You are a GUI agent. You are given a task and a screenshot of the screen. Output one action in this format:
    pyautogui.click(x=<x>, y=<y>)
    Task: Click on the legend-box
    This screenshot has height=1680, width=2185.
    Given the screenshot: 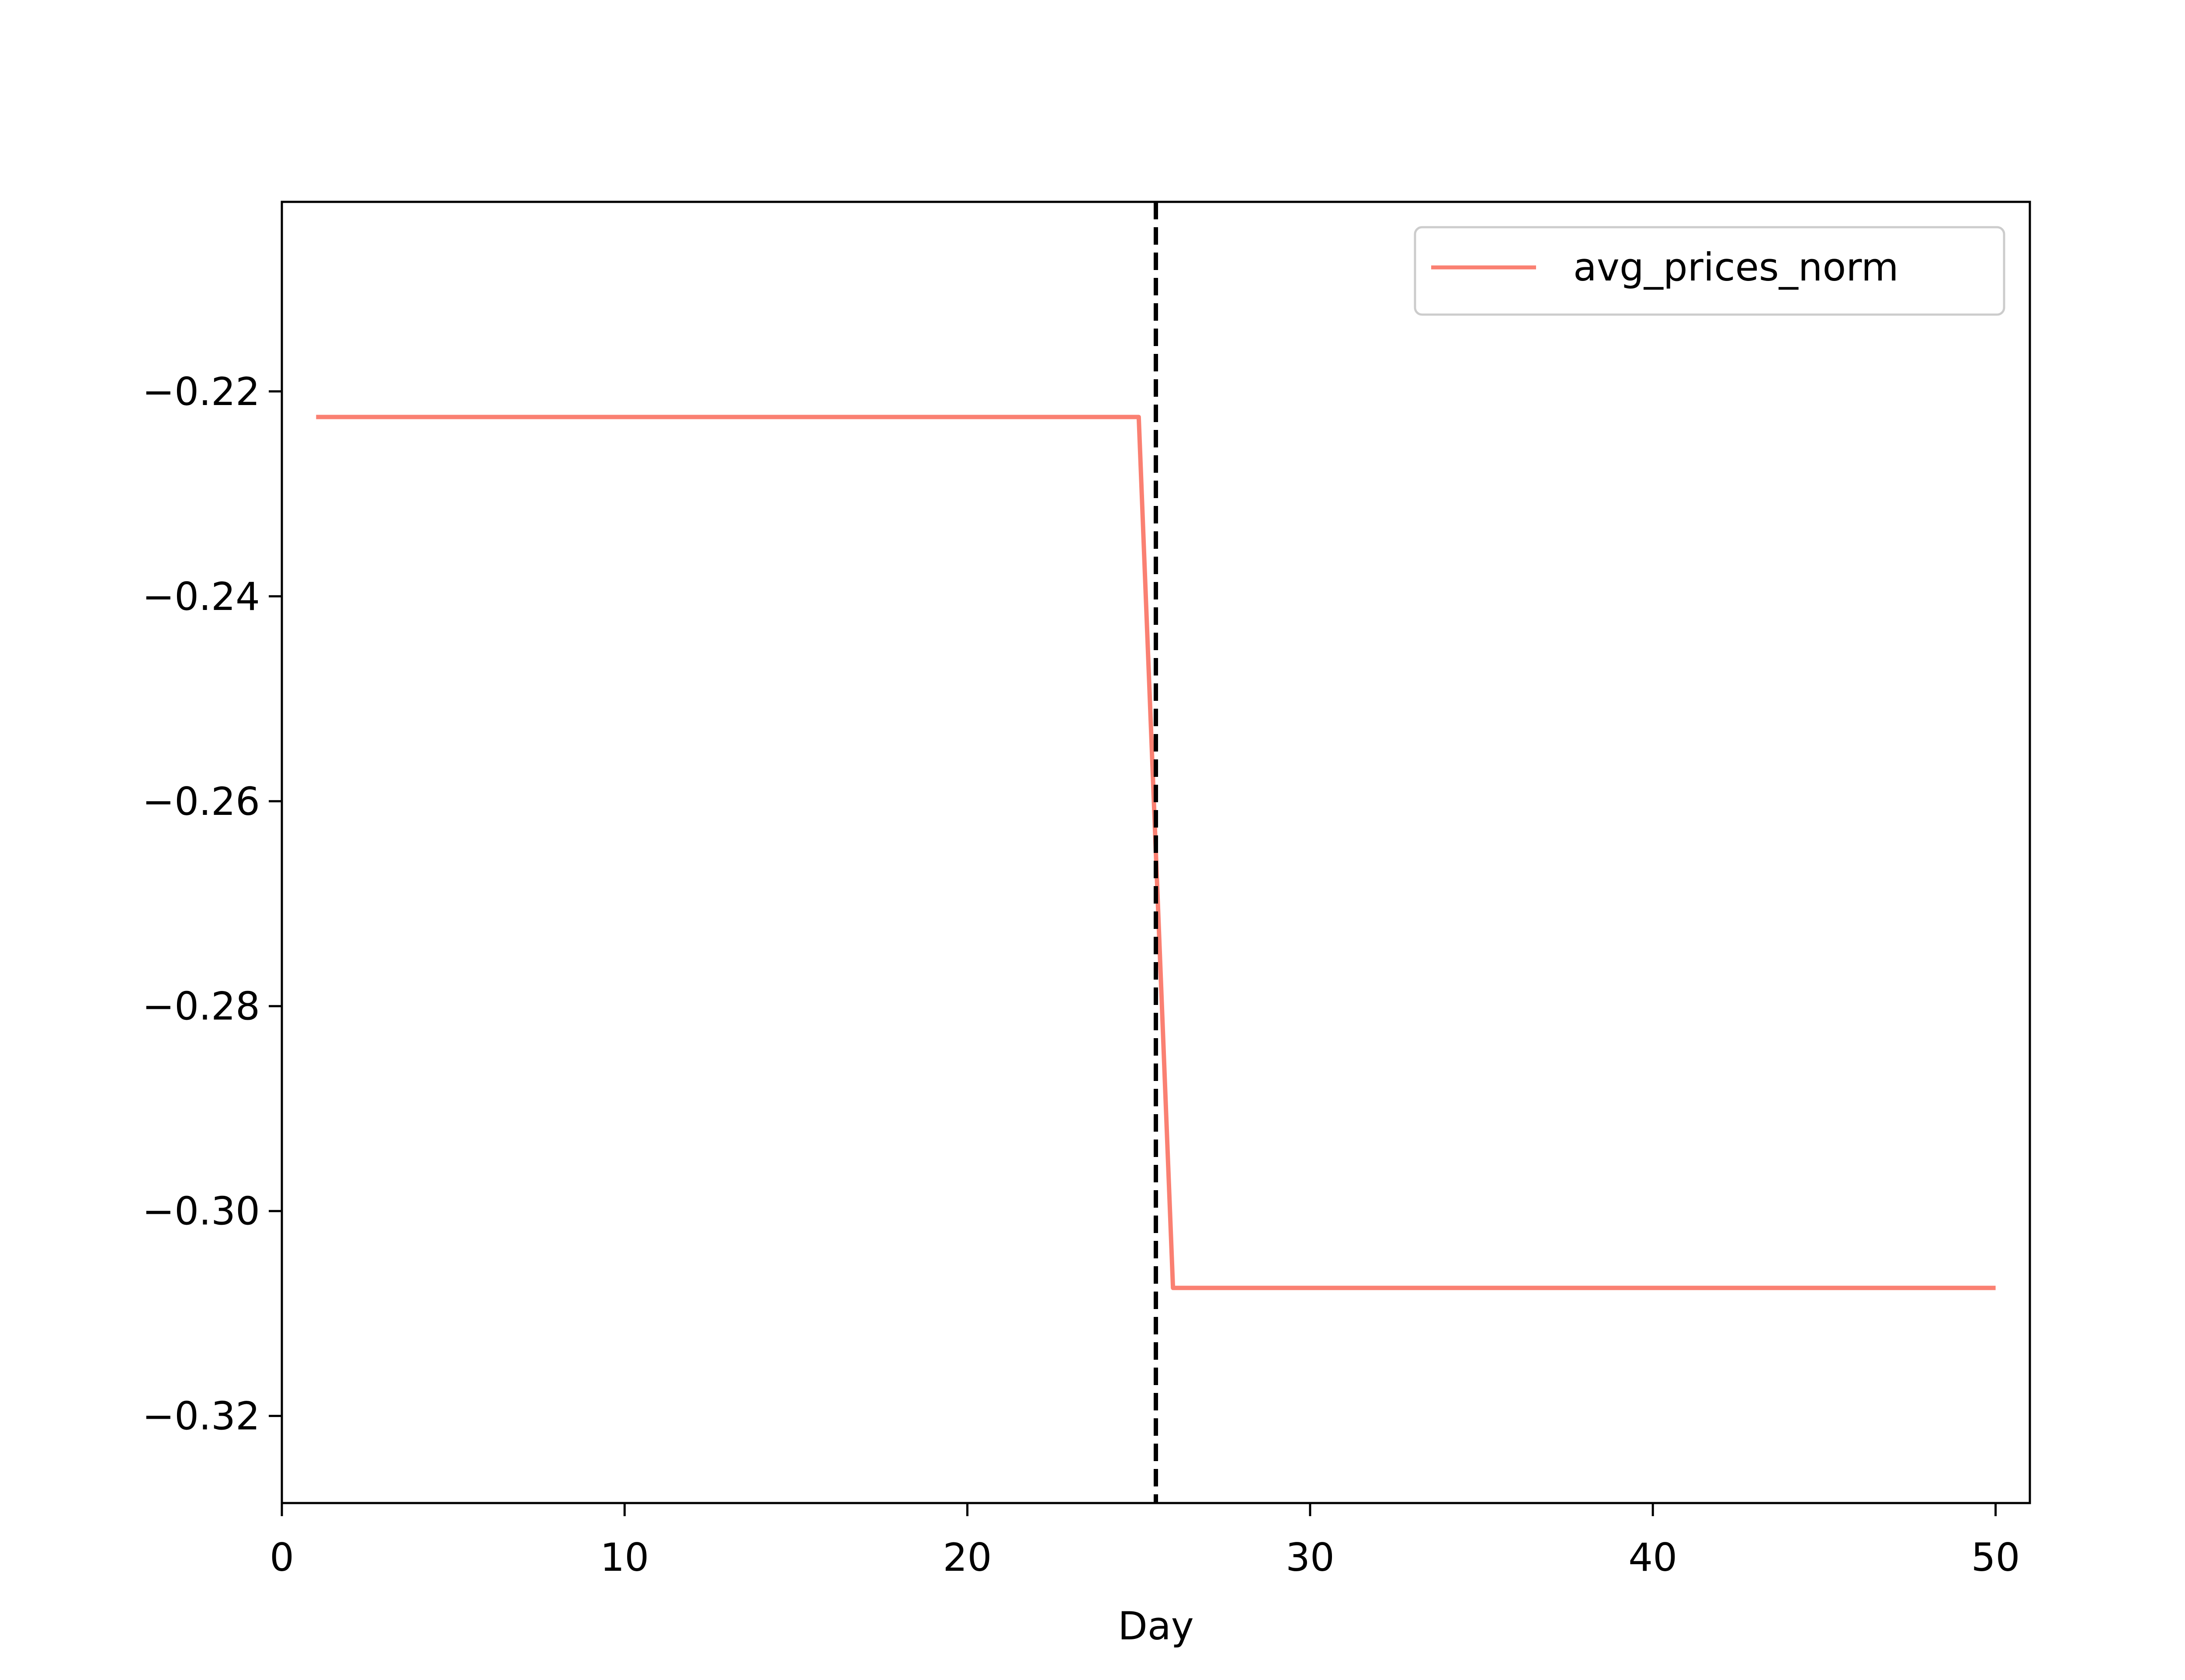 What is the action you would take?
    pyautogui.click(x=1710, y=271)
    